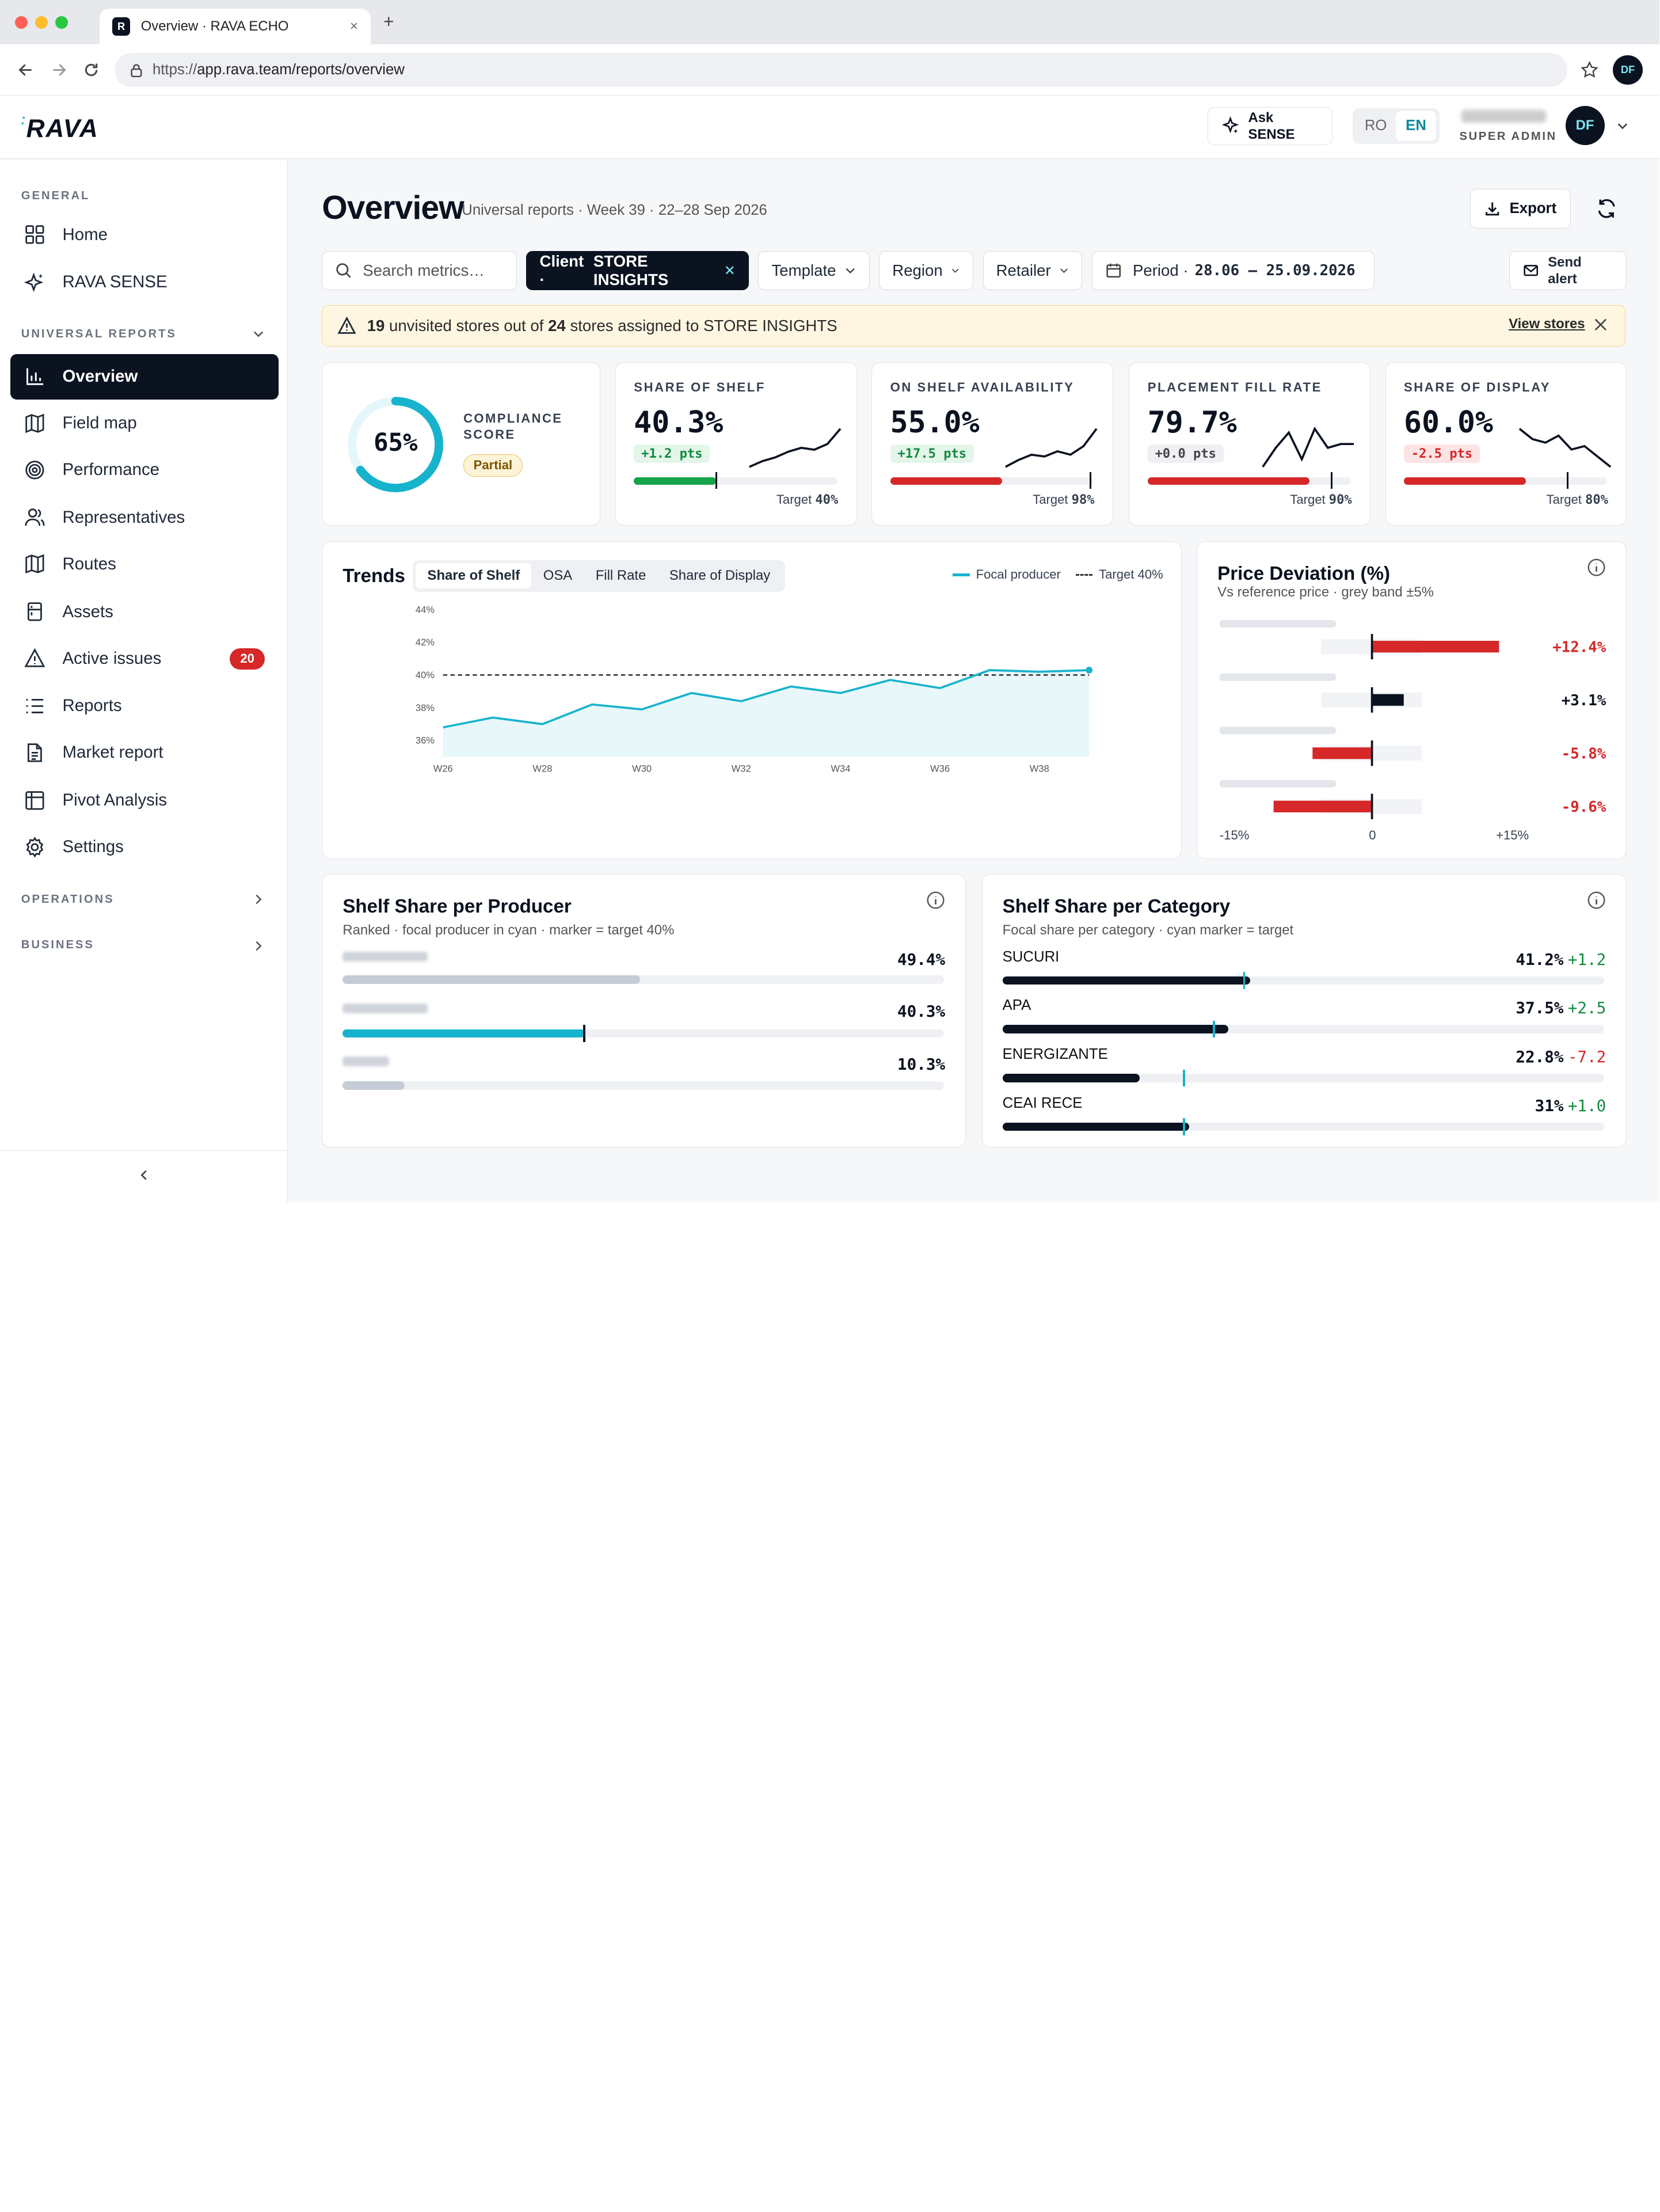 Image resolution: width=1660 pixels, height=2212 pixels. Describe the element at coordinates (558, 576) in the screenshot. I see `tab-osa: OSA` at that location.